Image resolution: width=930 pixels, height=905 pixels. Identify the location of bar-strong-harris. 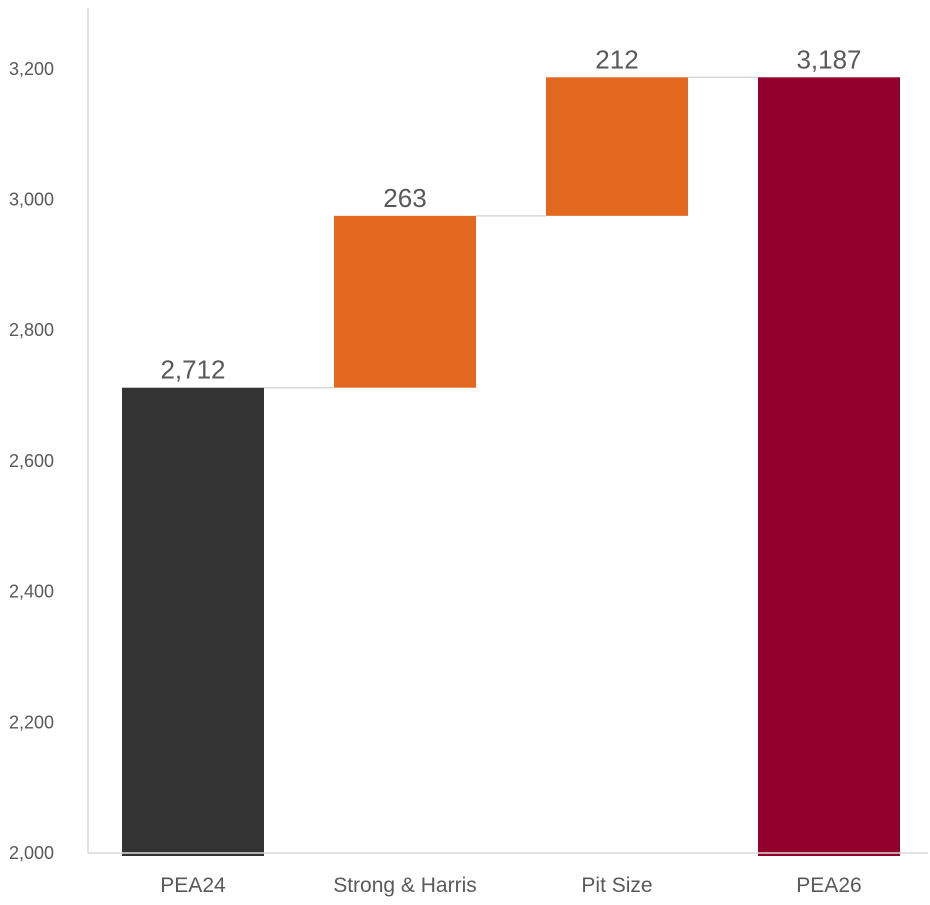
(405, 301).